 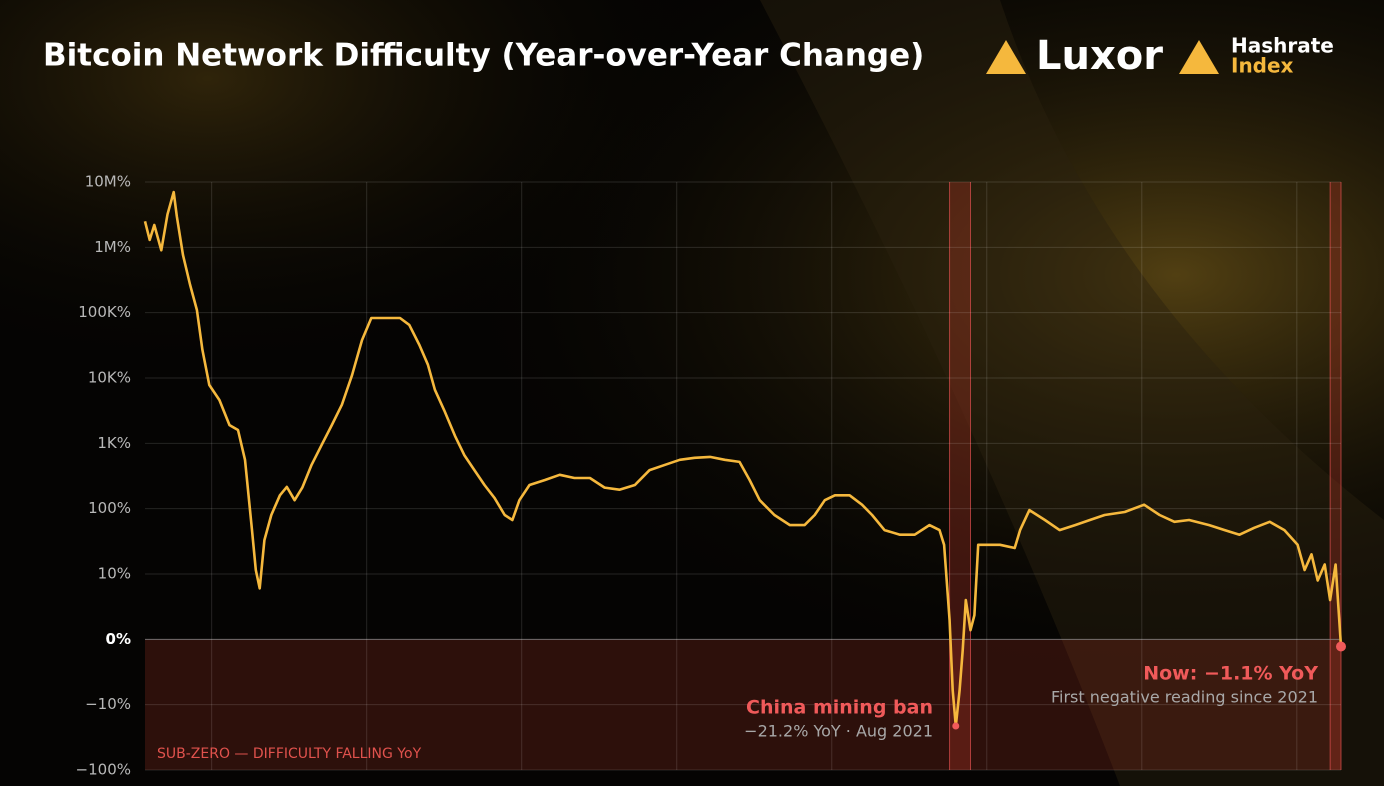 I want to click on logo-text: Luxor, so click(x=1099, y=56).